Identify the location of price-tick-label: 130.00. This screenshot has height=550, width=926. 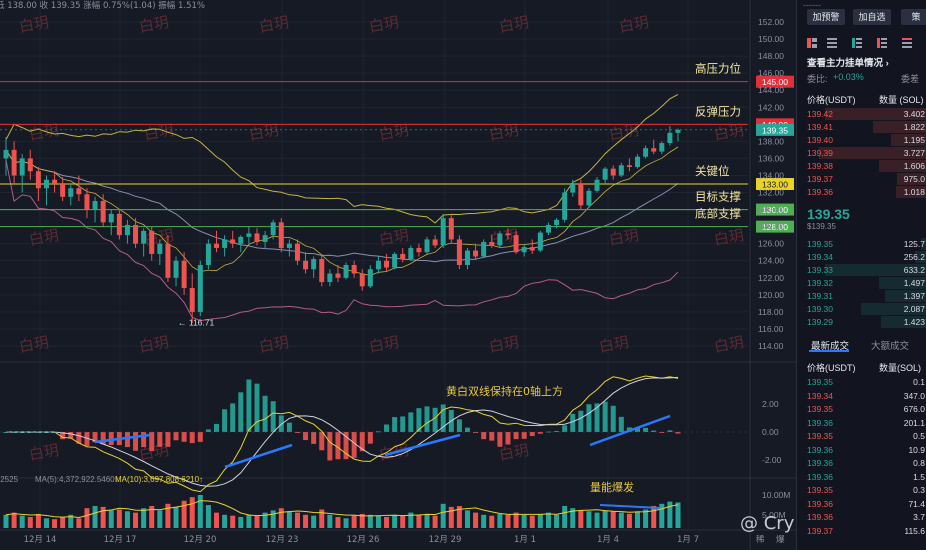
(771, 210).